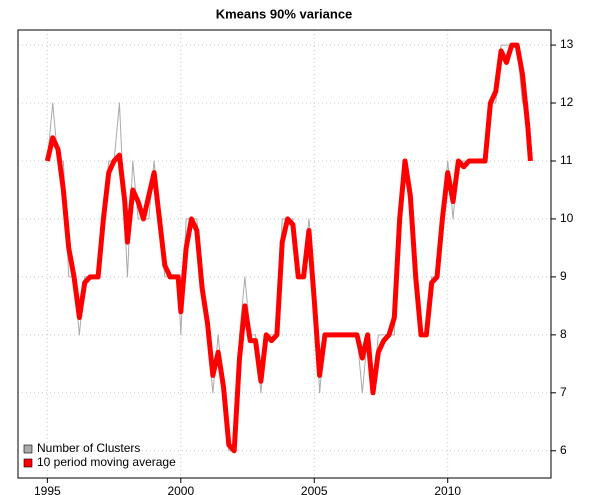  Describe the element at coordinates (47, 489) in the screenshot. I see `x-tick-label: 1995` at that location.